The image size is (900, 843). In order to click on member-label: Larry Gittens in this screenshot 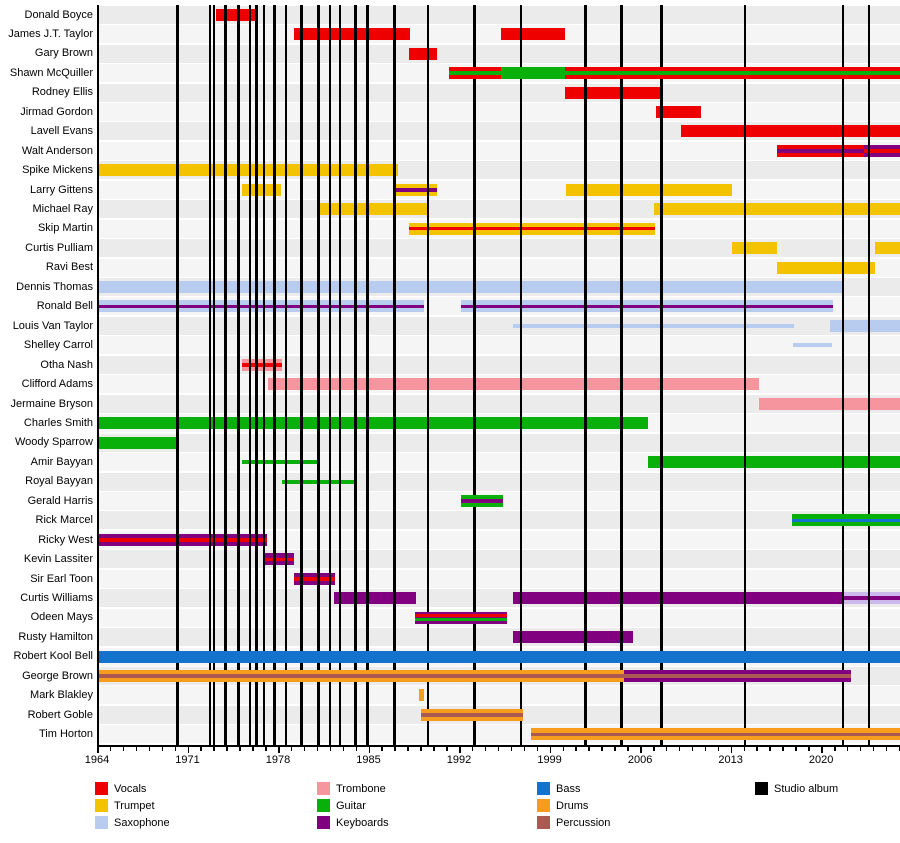, I will do `click(61, 189)`.